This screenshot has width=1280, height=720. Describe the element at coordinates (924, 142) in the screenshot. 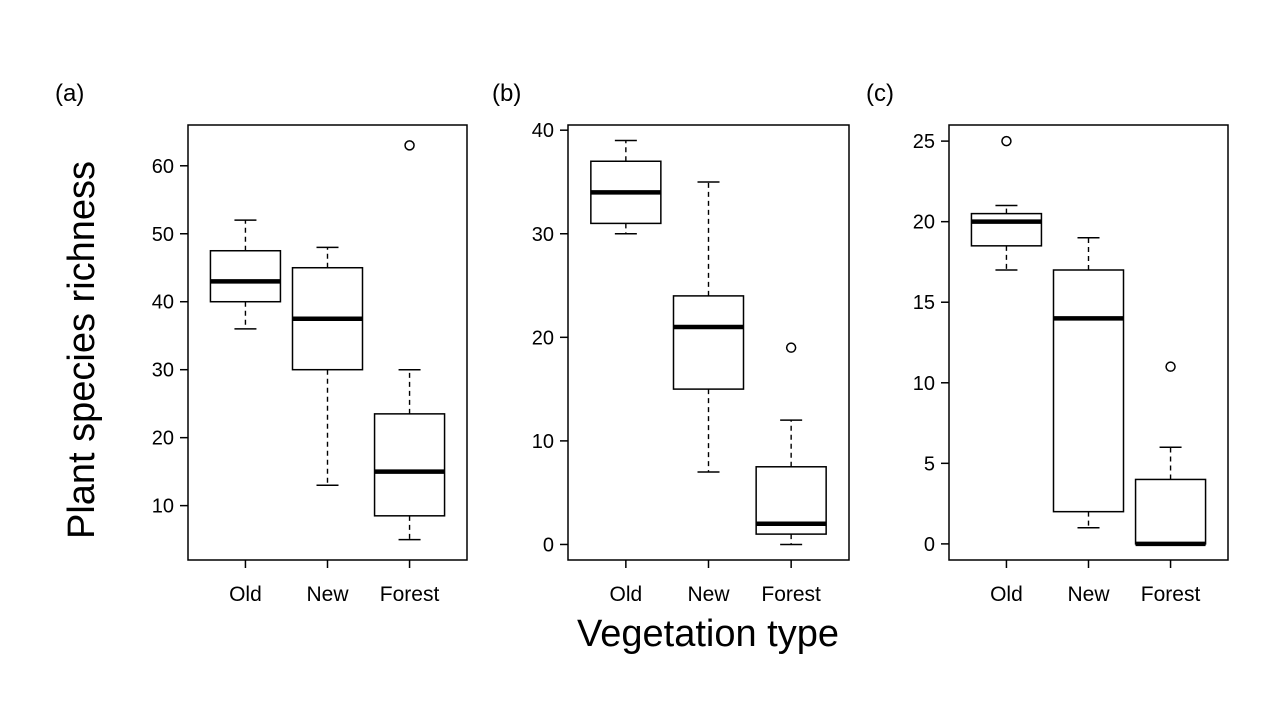

I see `y-tick-label: 25` at that location.